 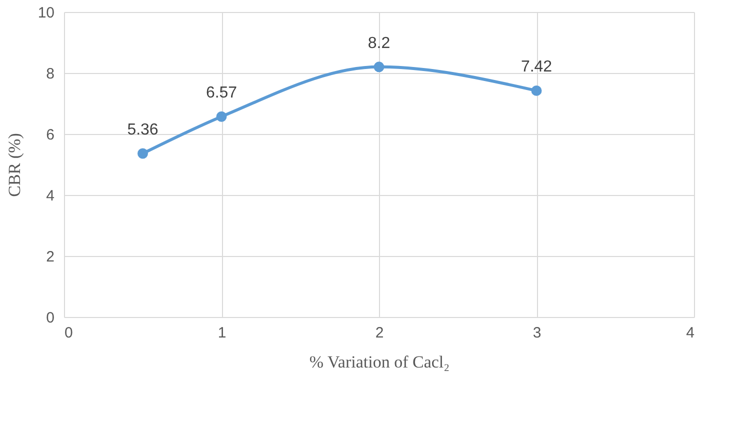 What do you see at coordinates (690, 333) in the screenshot?
I see `x-tick-label: 4` at bounding box center [690, 333].